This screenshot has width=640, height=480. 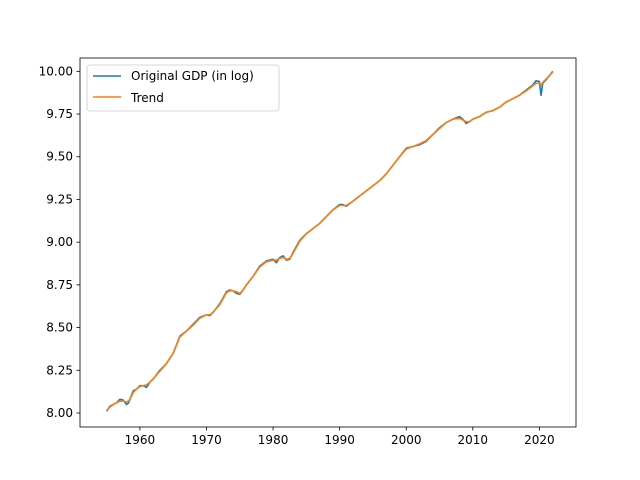 What do you see at coordinates (406, 440) in the screenshot?
I see `x-tick-label: 2000` at bounding box center [406, 440].